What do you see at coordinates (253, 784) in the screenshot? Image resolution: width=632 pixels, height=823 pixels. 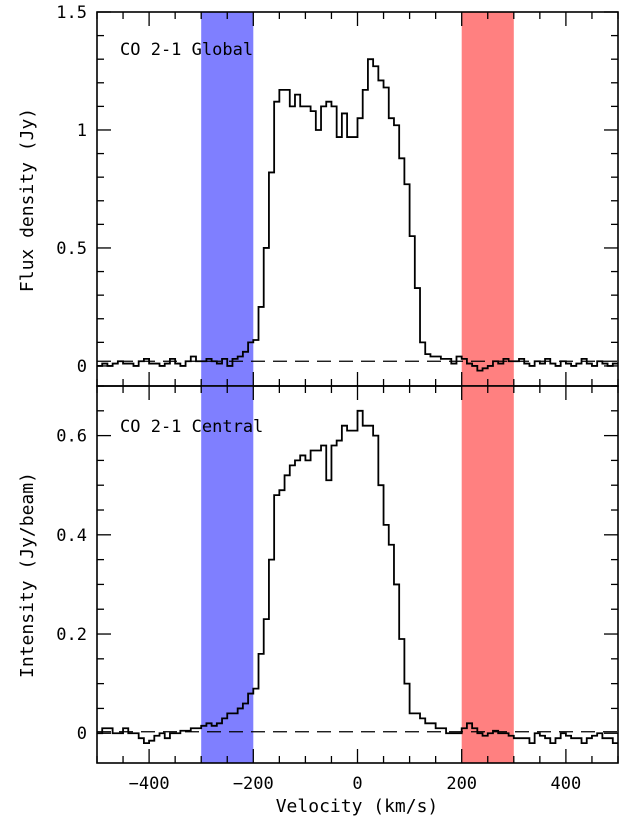 I see `x-tick-label: −200` at bounding box center [253, 784].